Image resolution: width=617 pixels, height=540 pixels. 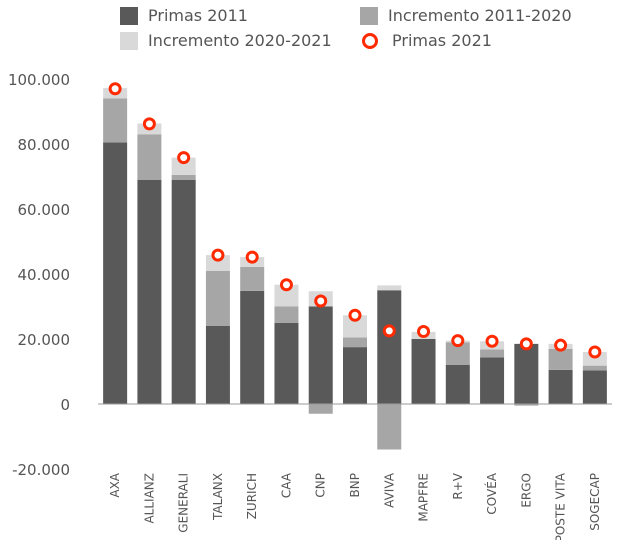 I want to click on x-tick-label: BNP, so click(x=355, y=485).